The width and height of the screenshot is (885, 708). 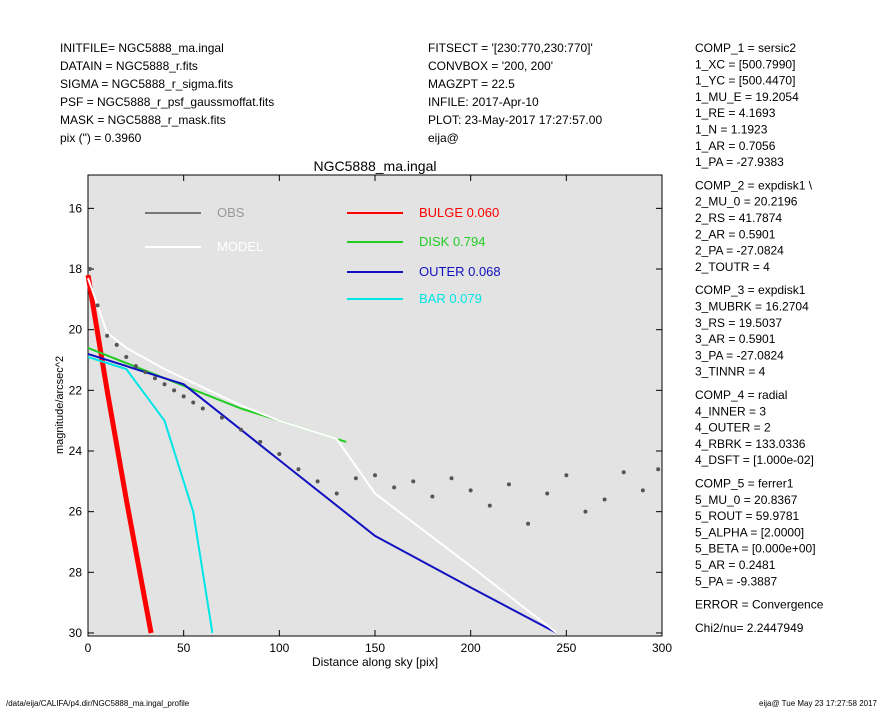 What do you see at coordinates (730, 372) in the screenshot?
I see `component-line: 3_TINNR = 4` at bounding box center [730, 372].